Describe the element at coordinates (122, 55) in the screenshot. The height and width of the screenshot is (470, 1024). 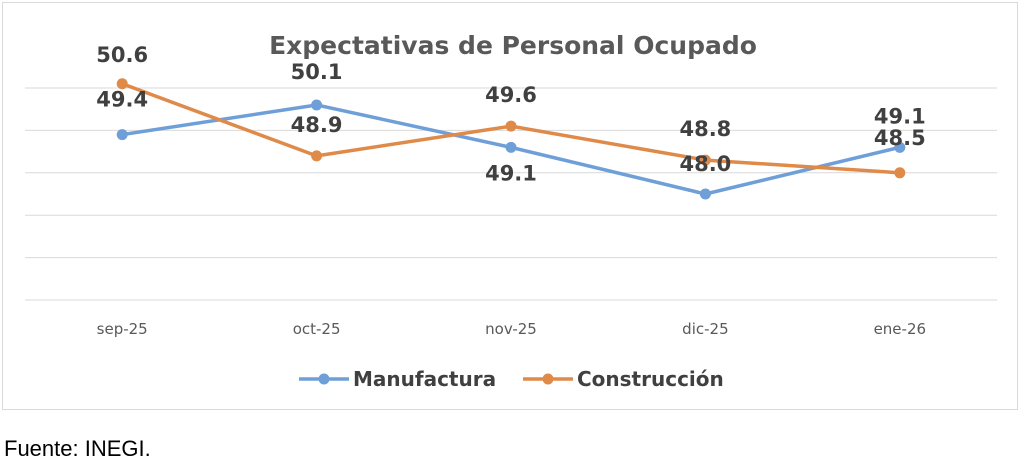
I see `data-label: 50.6` at that location.